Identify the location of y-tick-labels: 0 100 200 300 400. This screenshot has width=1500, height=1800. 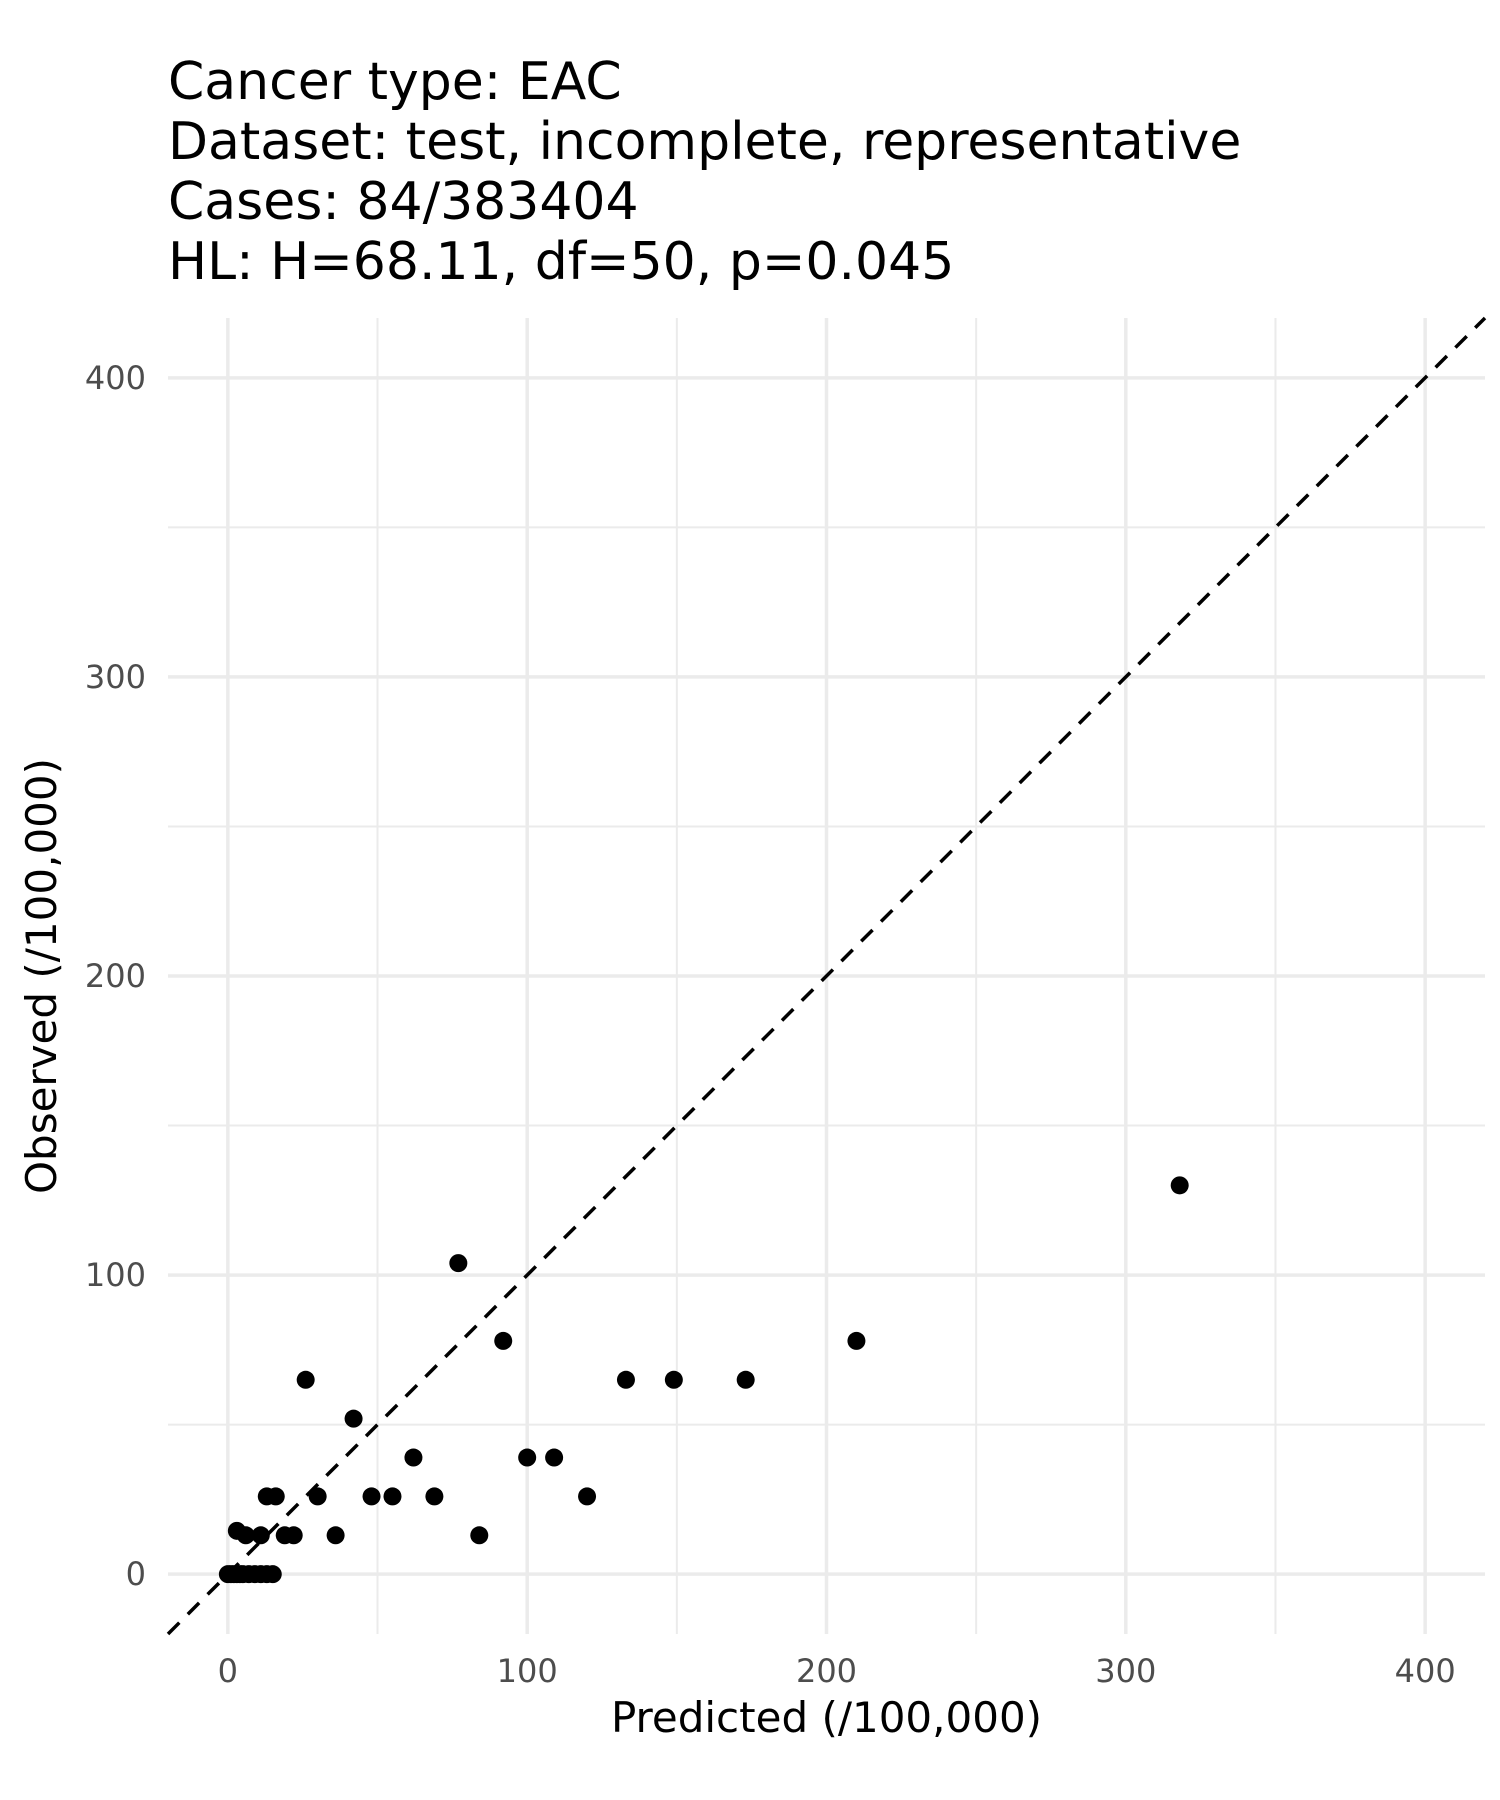
(115, 976).